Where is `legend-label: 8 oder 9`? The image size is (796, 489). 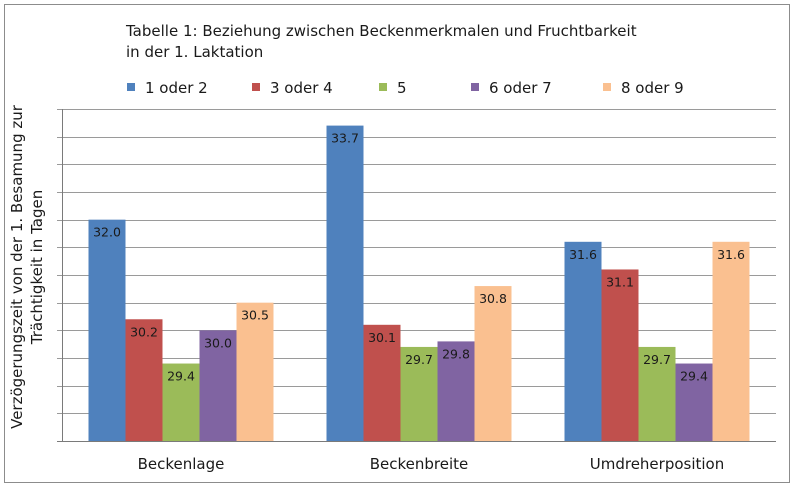 legend-label: 8 oder 9 is located at coordinates (652, 88).